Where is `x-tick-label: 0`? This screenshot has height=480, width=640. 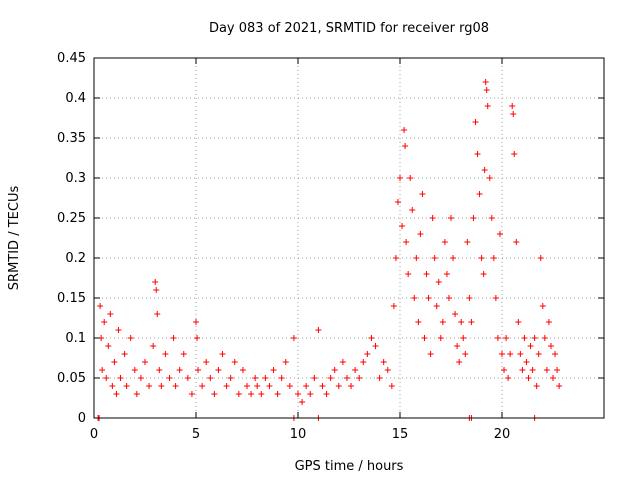
x-tick-label: 0 is located at coordinates (94, 434).